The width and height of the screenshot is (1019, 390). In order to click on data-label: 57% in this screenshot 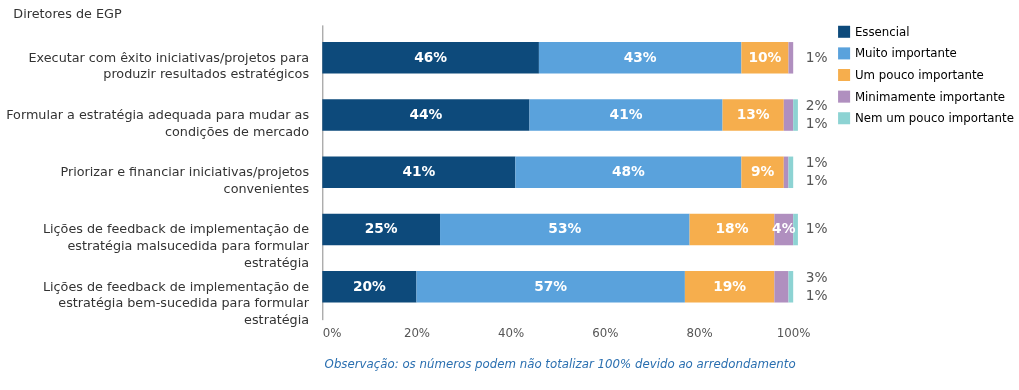, I will do `click(551, 285)`.